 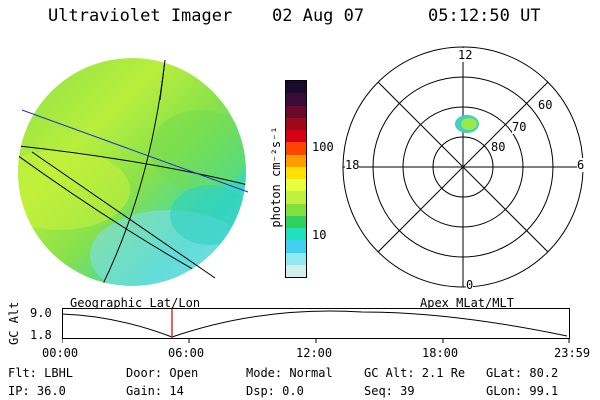 I want to click on latitude-line, so click(x=123, y=215).